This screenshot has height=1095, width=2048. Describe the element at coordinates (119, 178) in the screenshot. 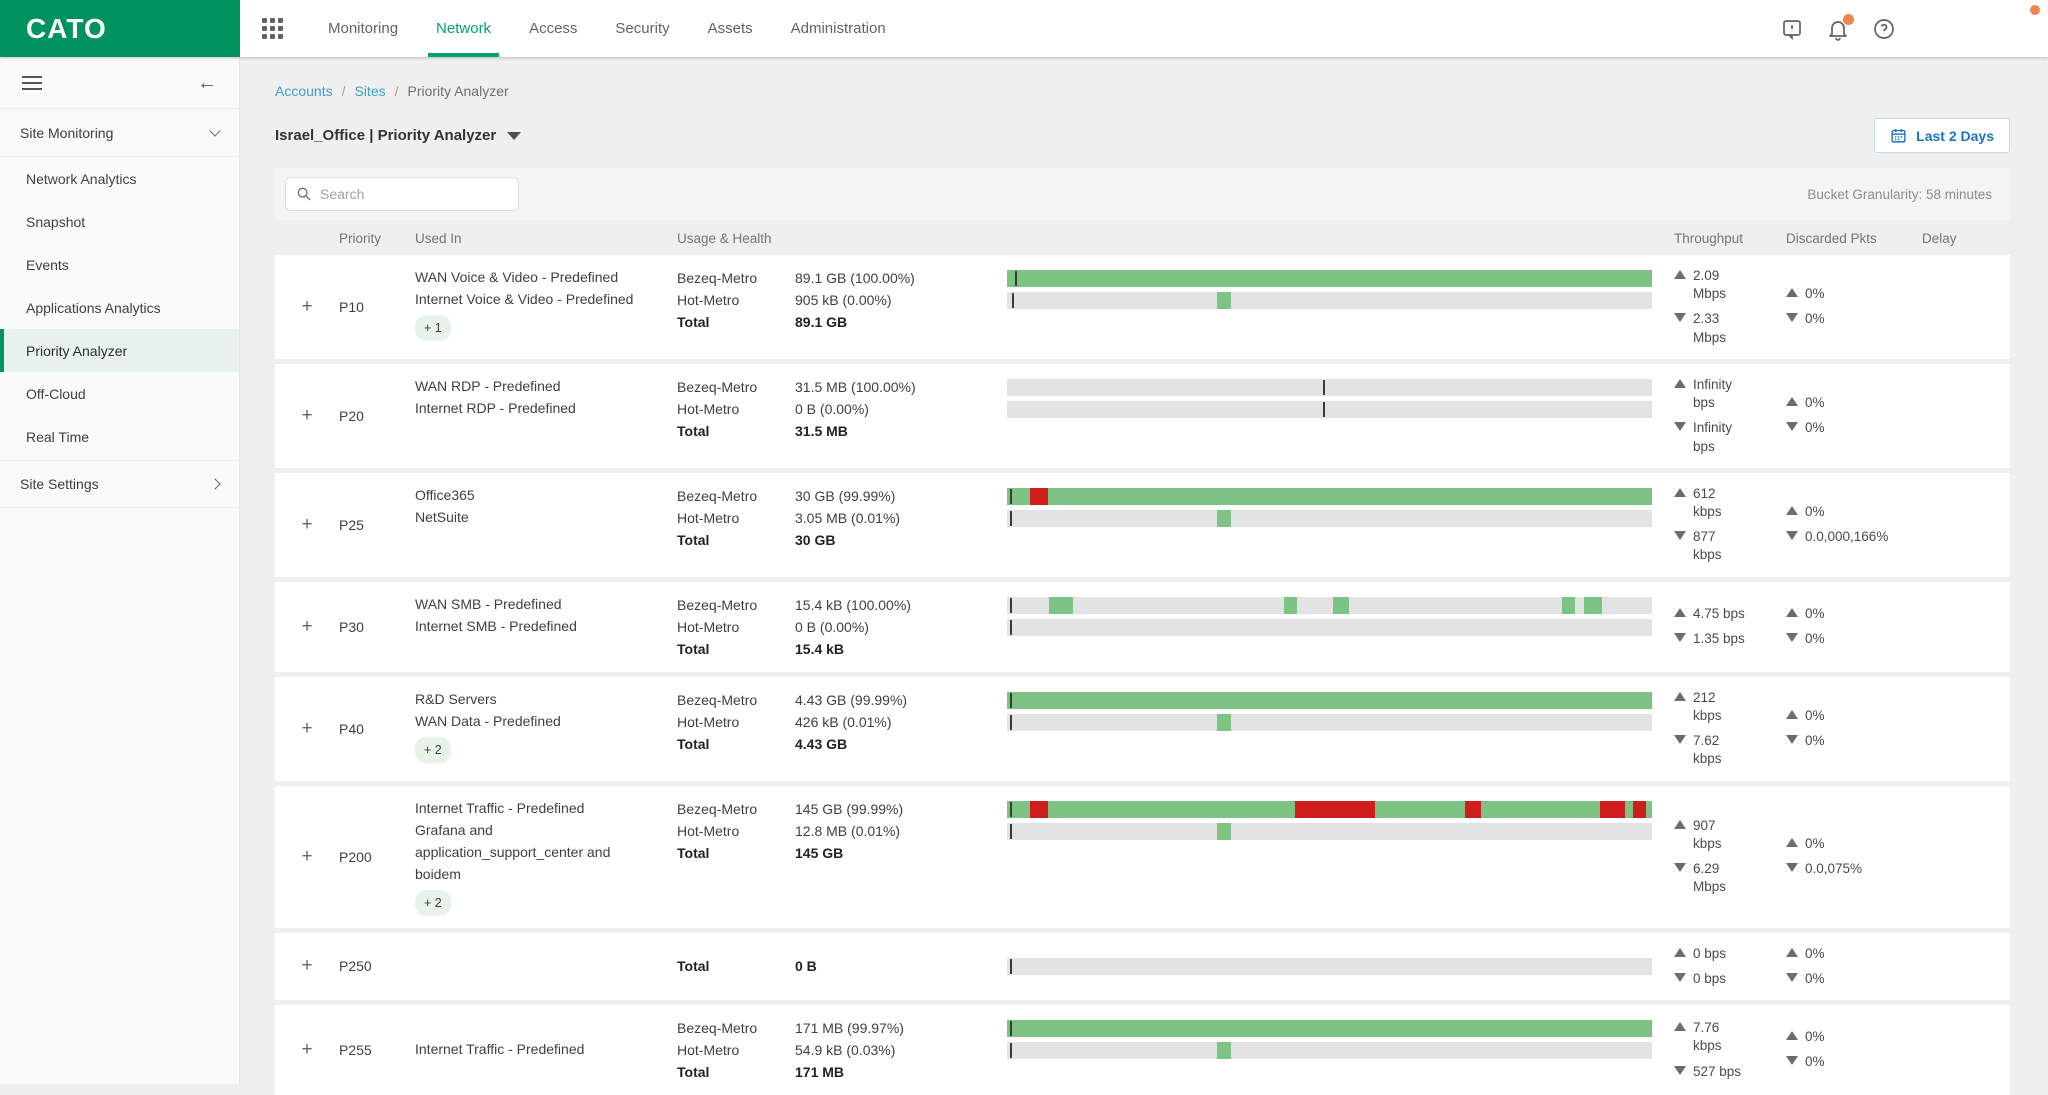

I see `sidebar-item-network-analytics: Network Analytics` at that location.